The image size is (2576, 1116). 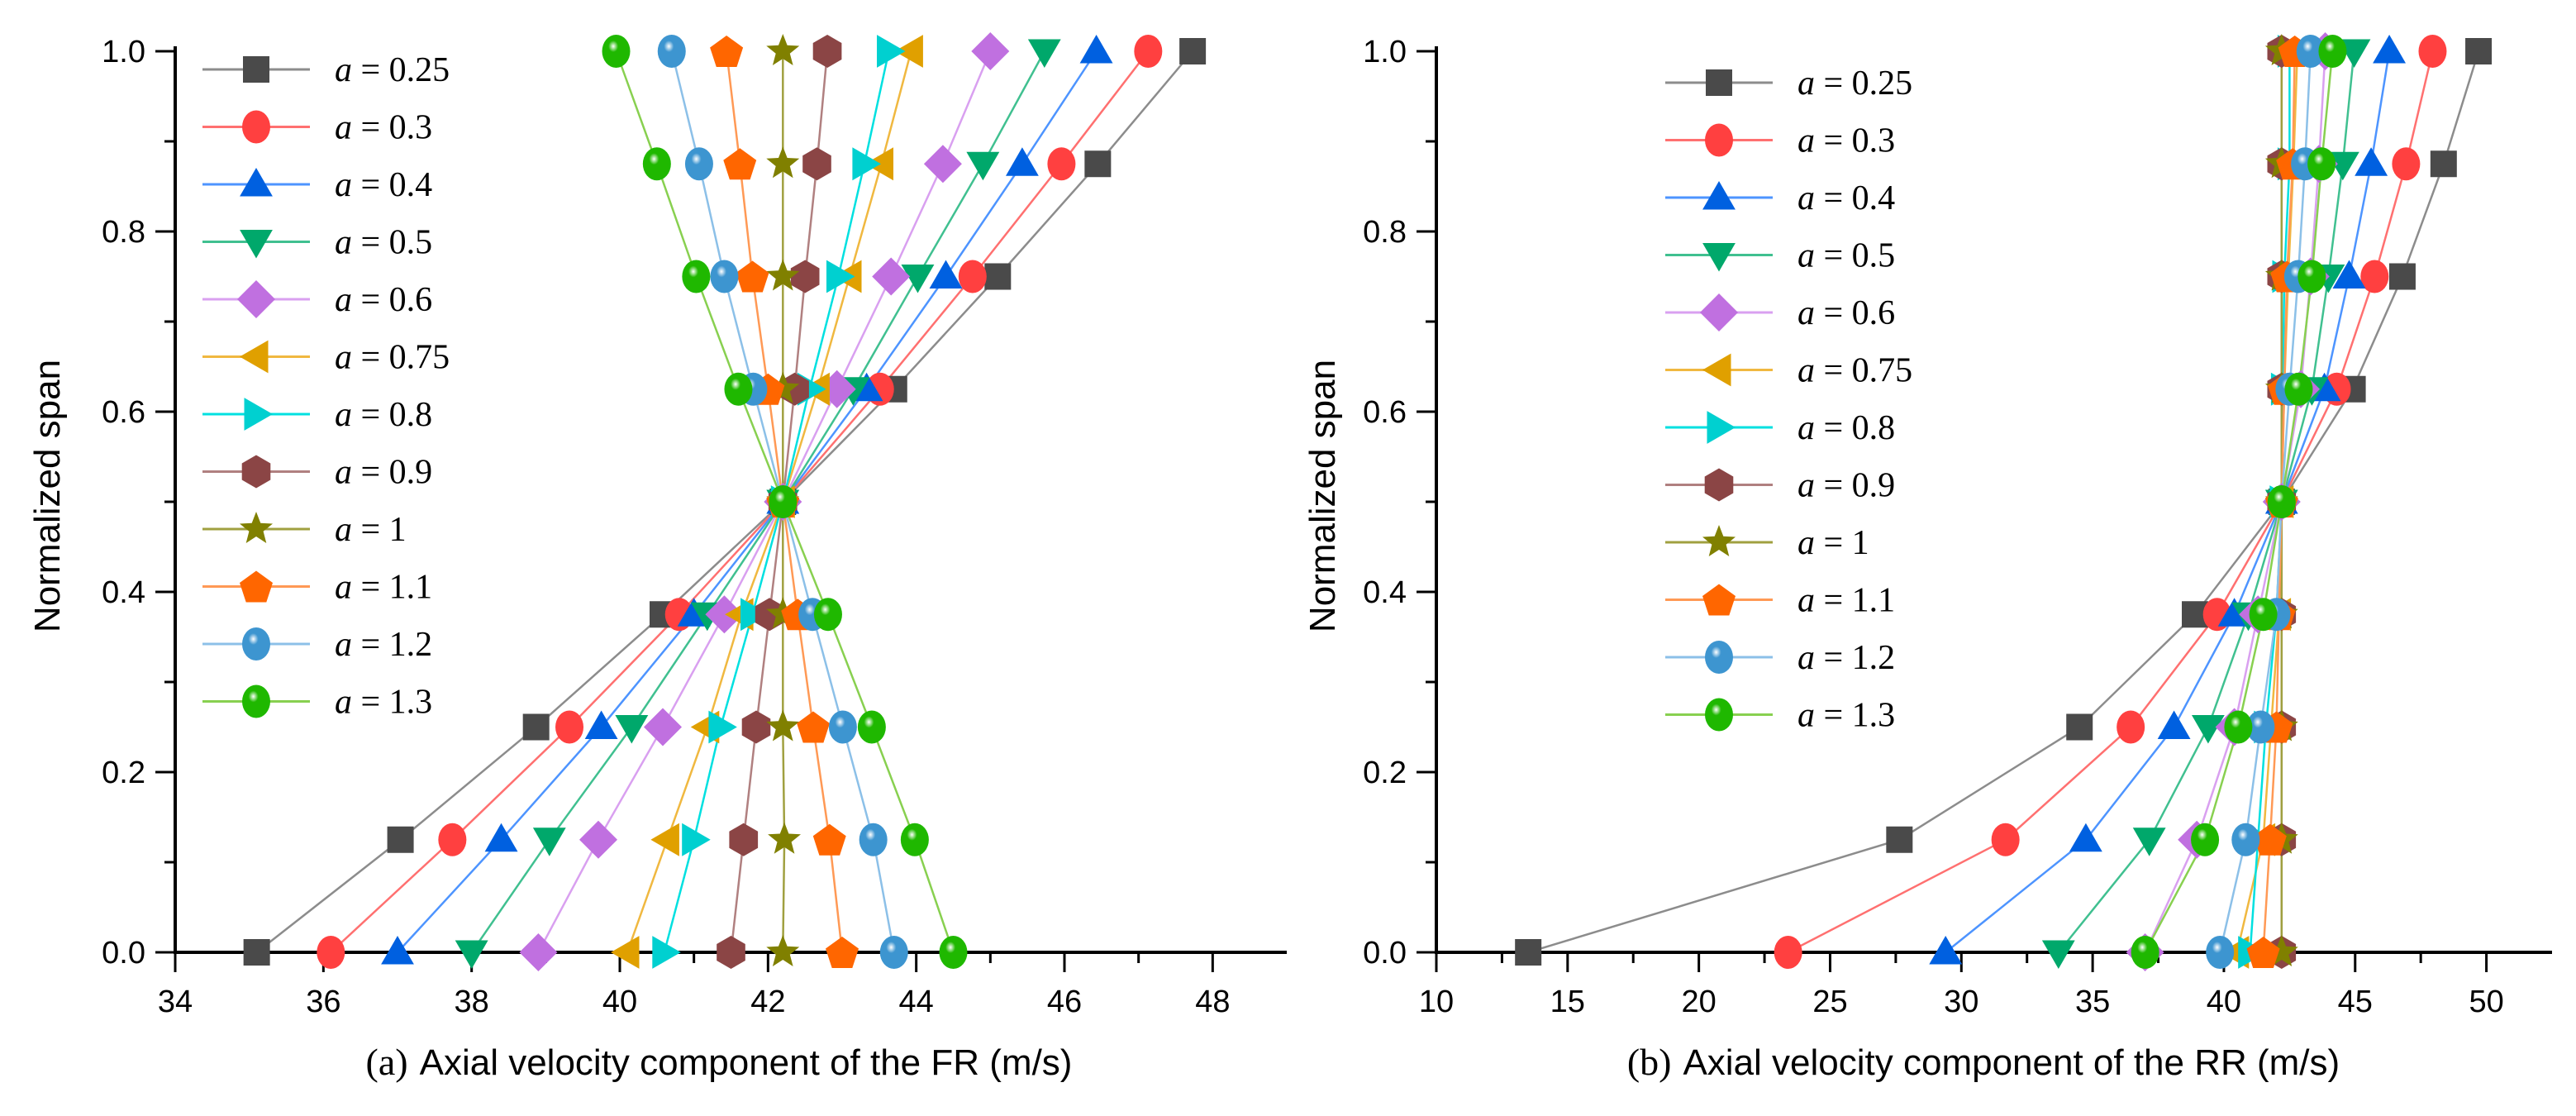 What do you see at coordinates (317, 473) in the screenshot?
I see `legend-item: a = 0.9` at bounding box center [317, 473].